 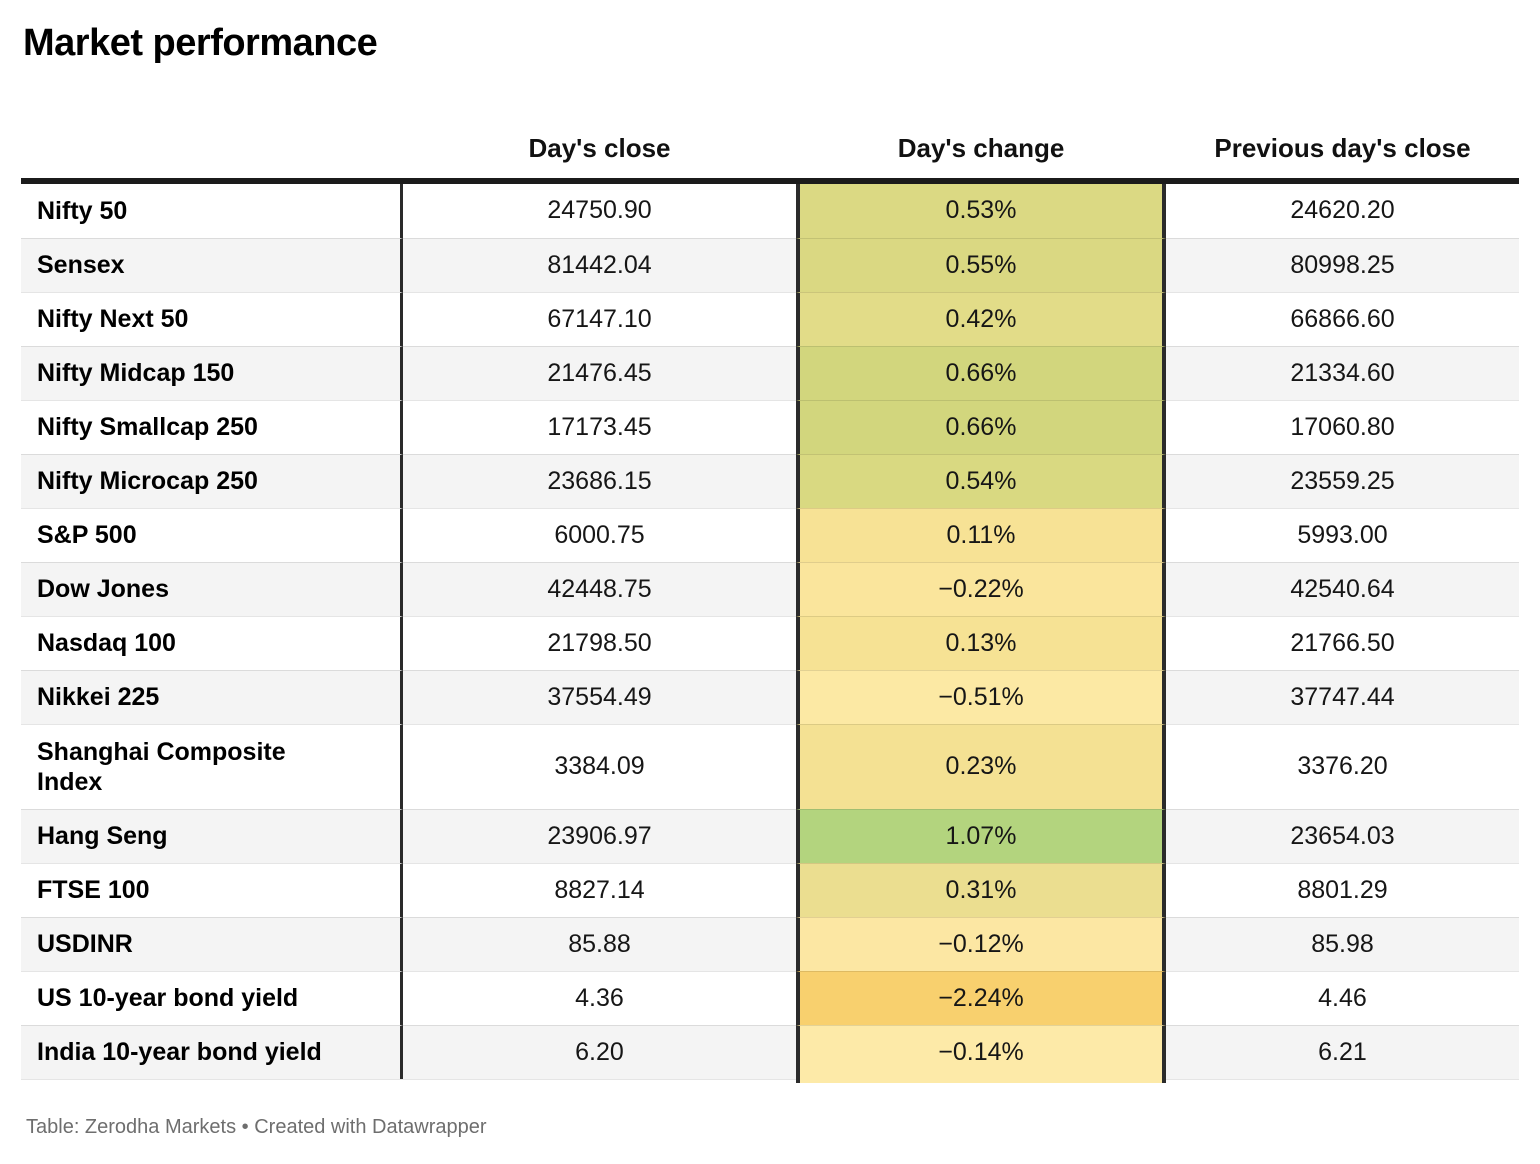 What do you see at coordinates (599, 588) in the screenshot?
I see `days-close-value: 42448.75` at bounding box center [599, 588].